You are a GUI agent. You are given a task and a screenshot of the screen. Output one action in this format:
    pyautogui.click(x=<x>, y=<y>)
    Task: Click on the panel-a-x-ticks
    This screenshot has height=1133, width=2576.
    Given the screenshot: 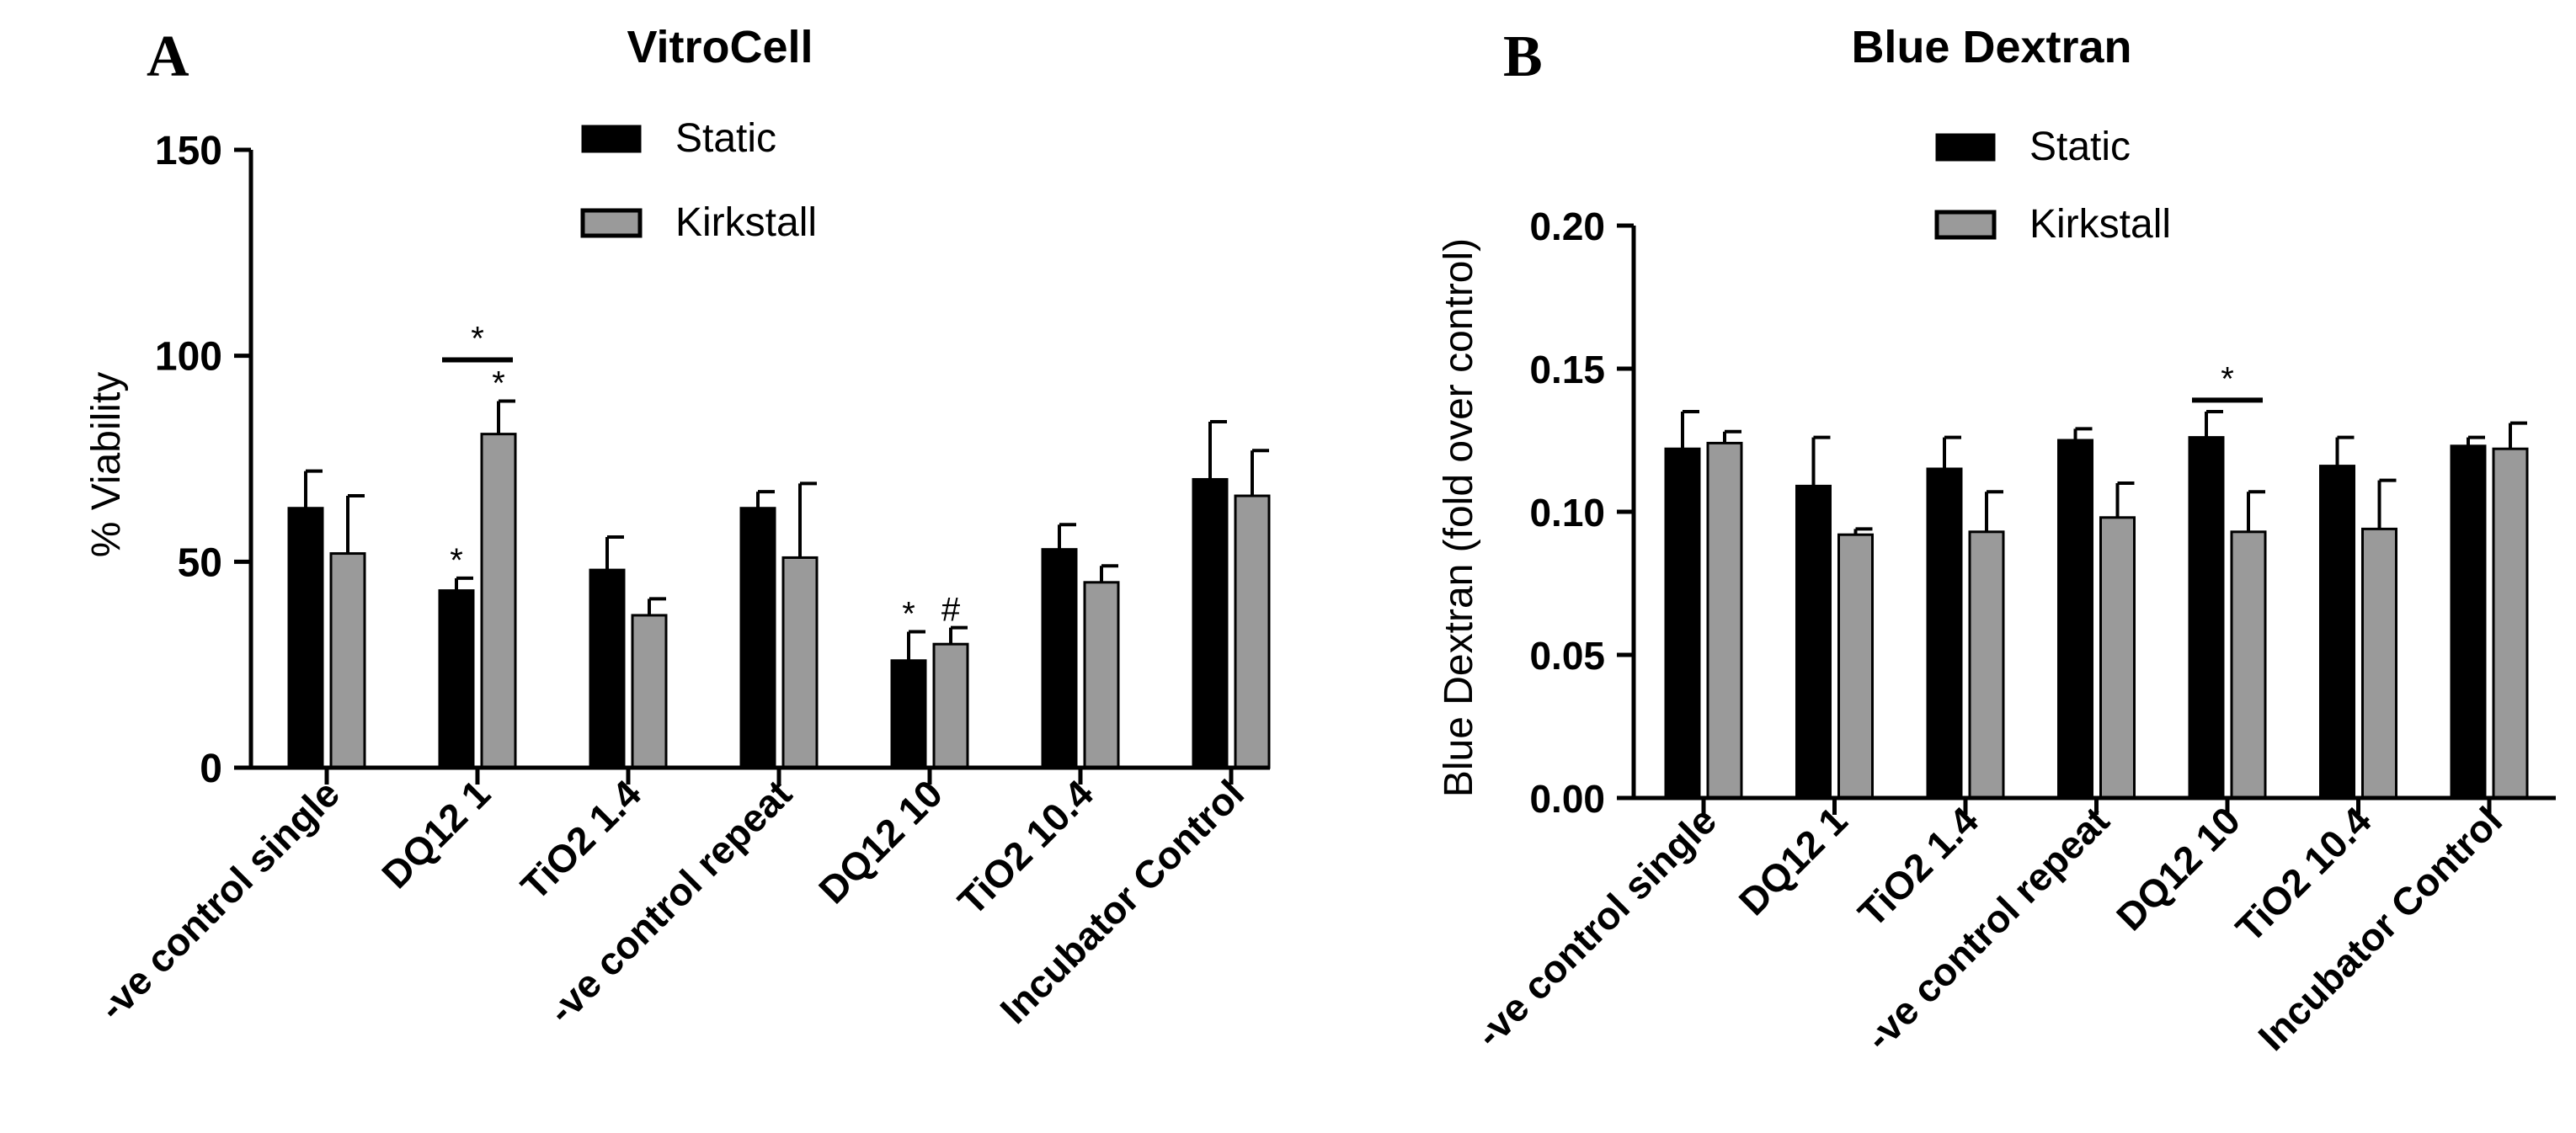 What is the action you would take?
    pyautogui.click(x=779, y=777)
    